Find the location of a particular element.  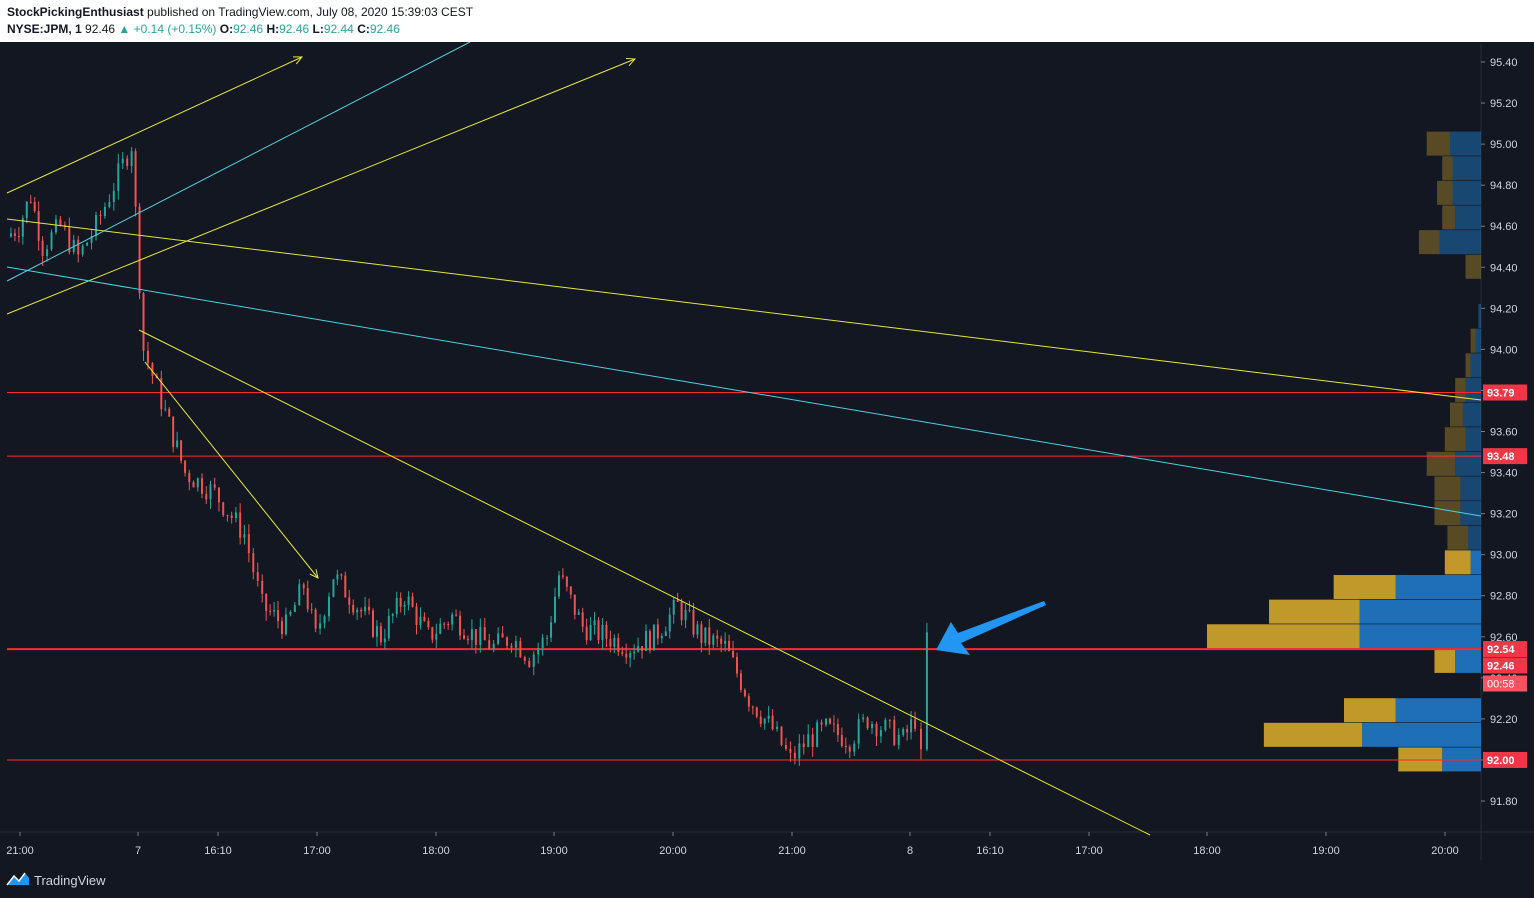

price-tick-label: 93.60 is located at coordinates (1504, 433).